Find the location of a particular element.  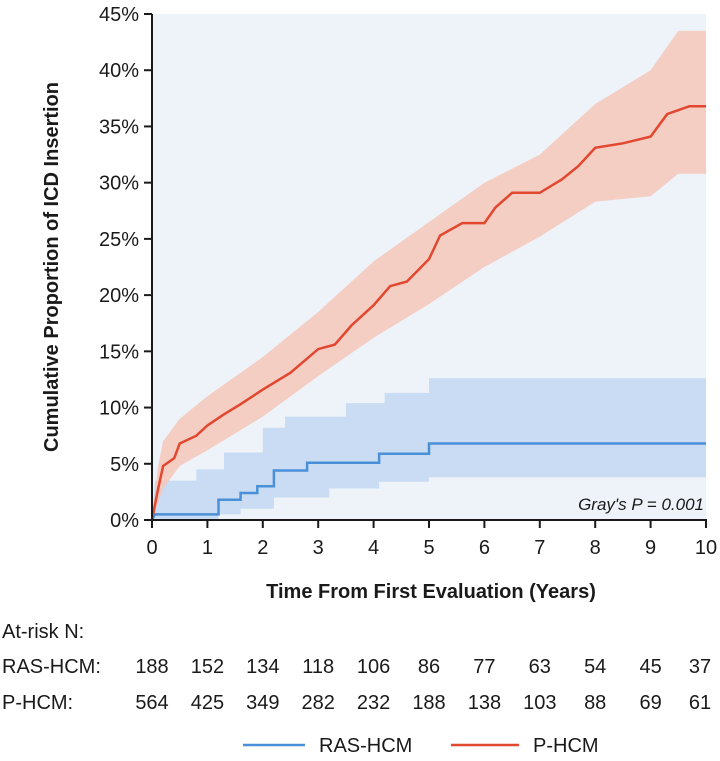

at-risk-value: 37 is located at coordinates (700, 667).